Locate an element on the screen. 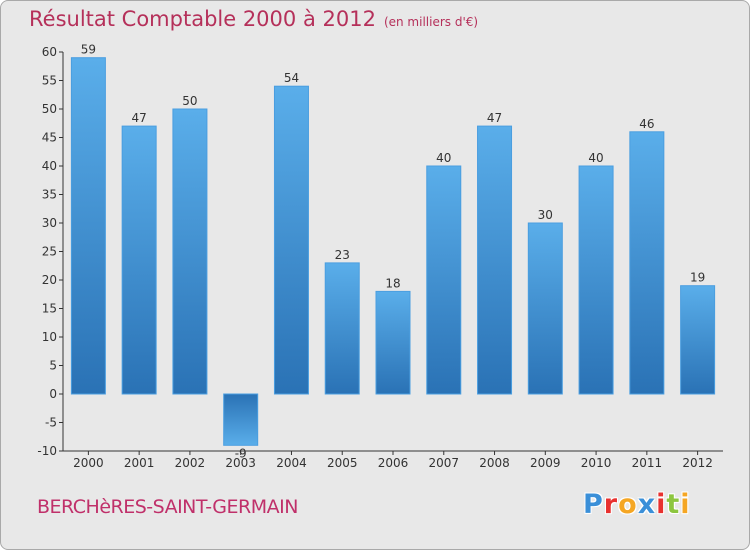  bar-2003 is located at coordinates (241, 419).